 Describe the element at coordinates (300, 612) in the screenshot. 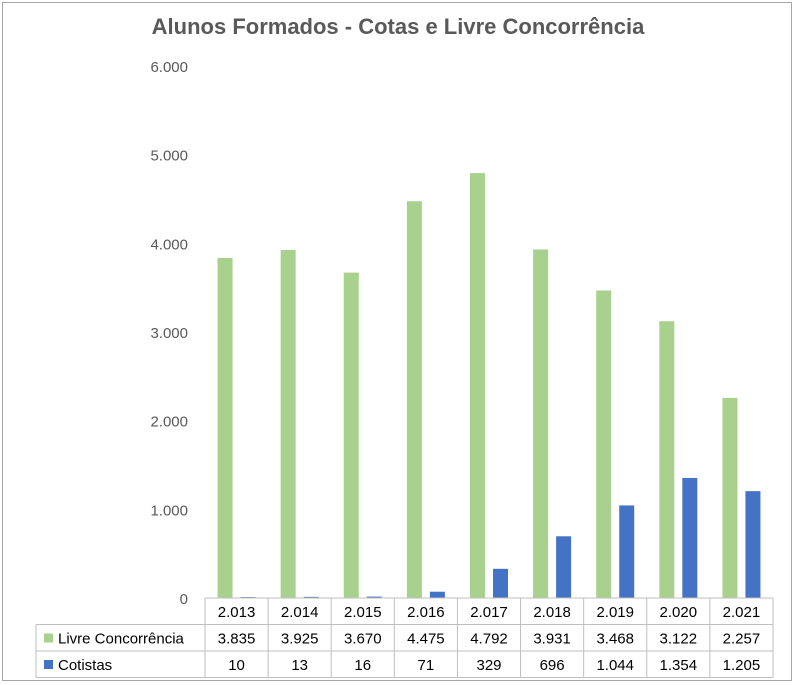

I see `x-tick-label: 2.014` at that location.